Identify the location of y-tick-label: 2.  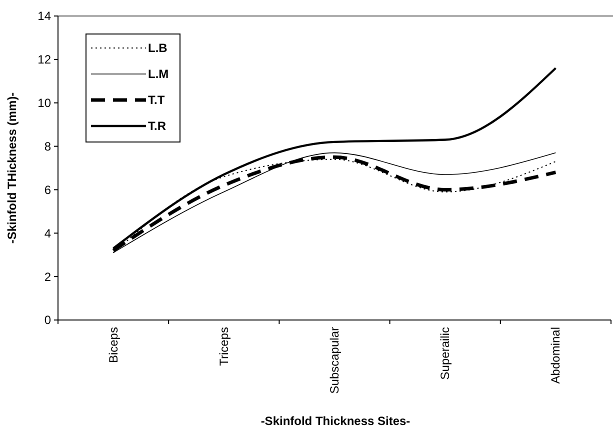
(48, 277).